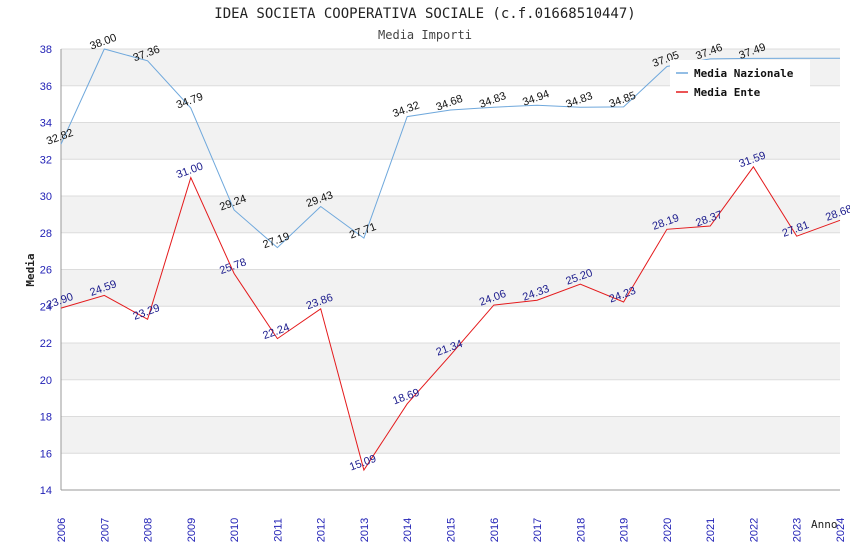  What do you see at coordinates (149, 530) in the screenshot?
I see `x-tick-label: 2008` at bounding box center [149, 530].